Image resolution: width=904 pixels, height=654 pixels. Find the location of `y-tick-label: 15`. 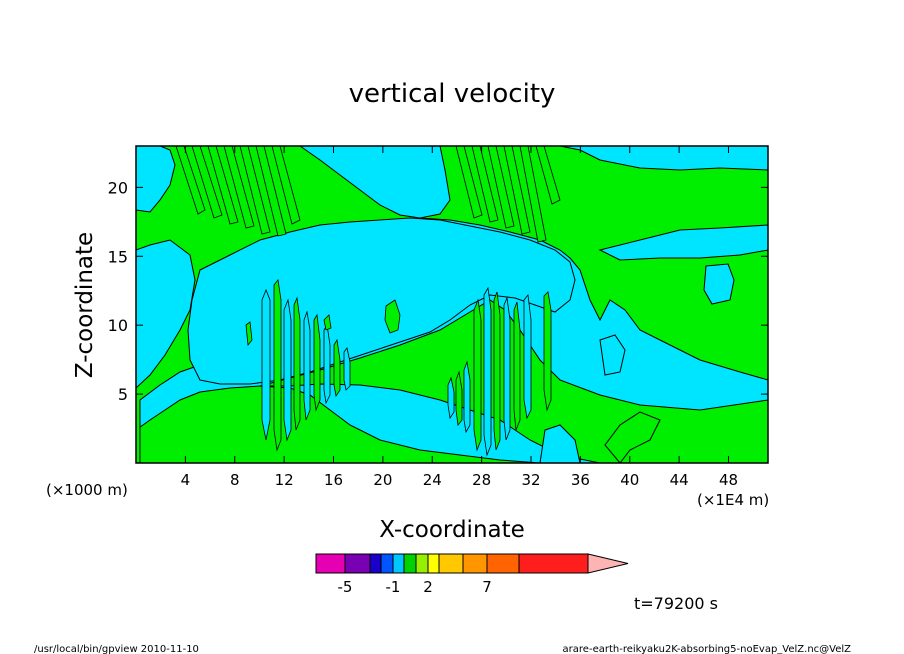

y-tick-label: 15 is located at coordinates (118, 256).